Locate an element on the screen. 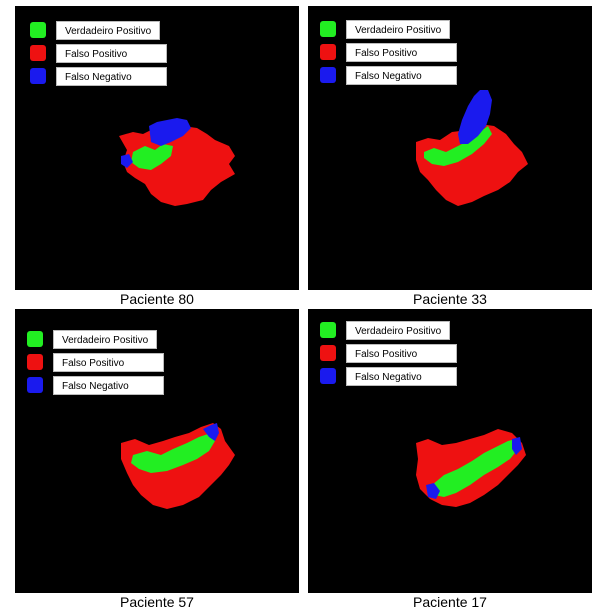 Image resolution: width=608 pixels, height=614 pixels. panel-caption: Paciente 33 is located at coordinates (450, 299).